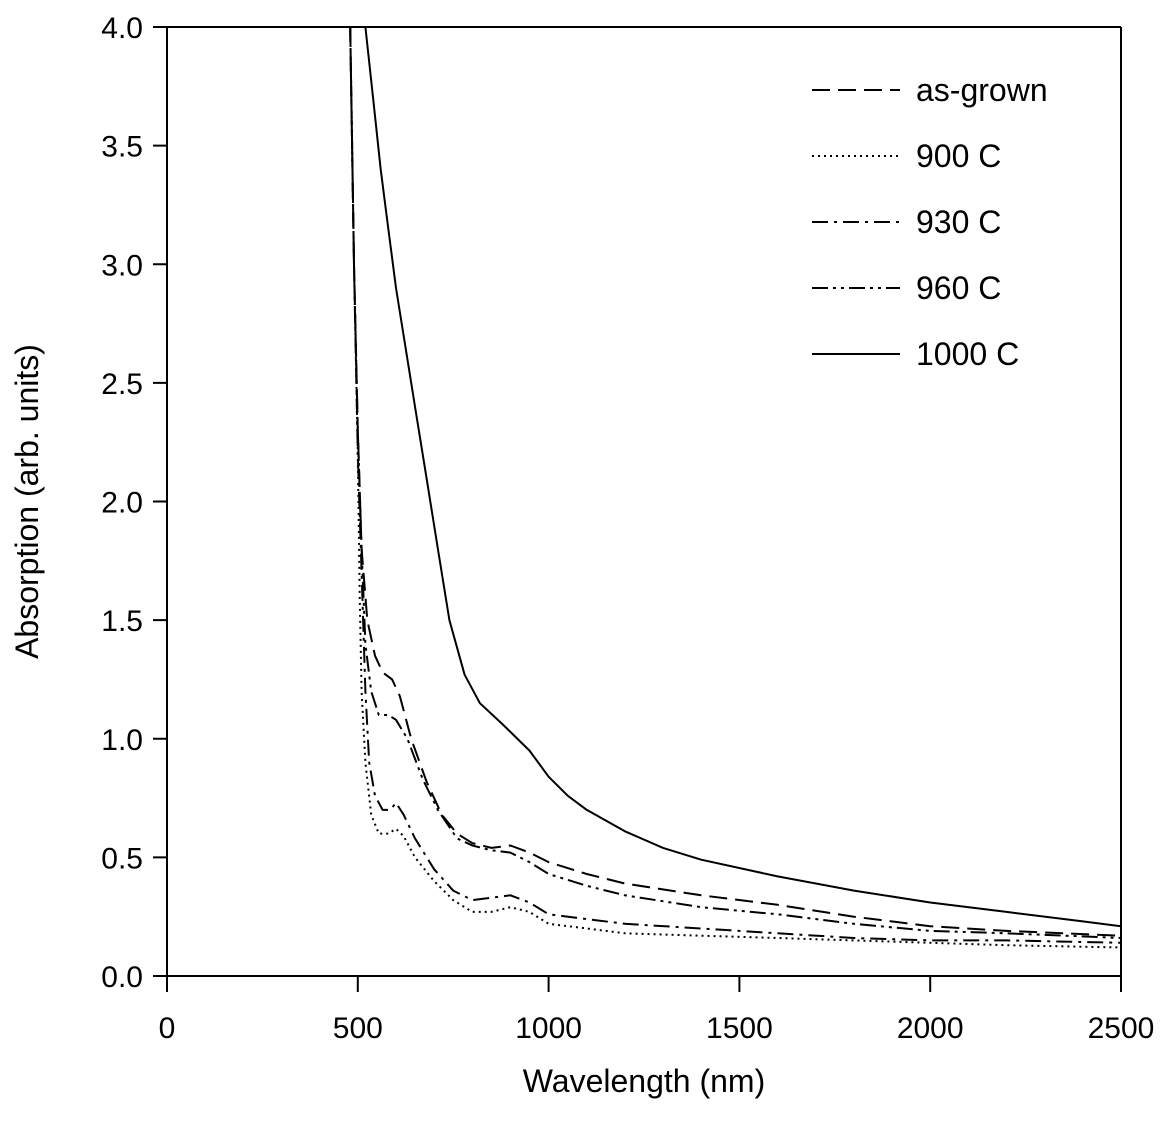  Describe the element at coordinates (1121, 1028) in the screenshot. I see `x-tick-label: 2500` at that location.